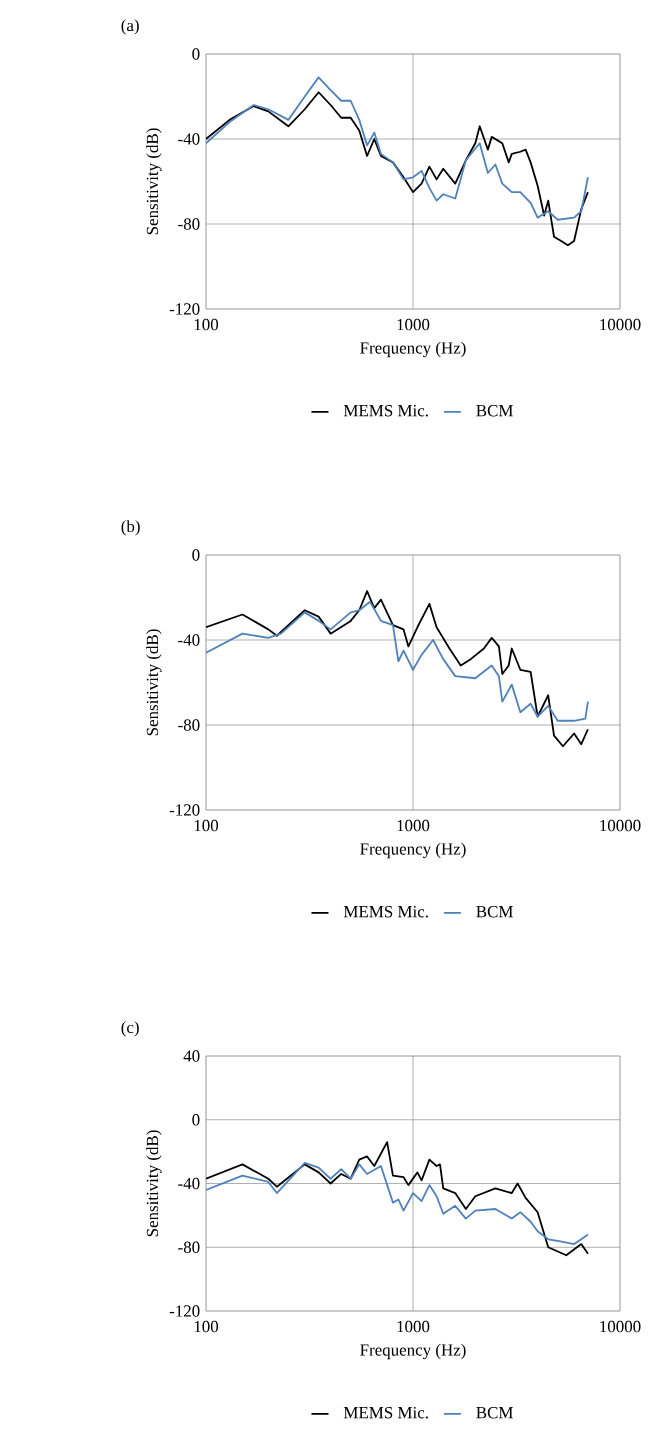  I want to click on chart-title: (b), so click(130, 528).